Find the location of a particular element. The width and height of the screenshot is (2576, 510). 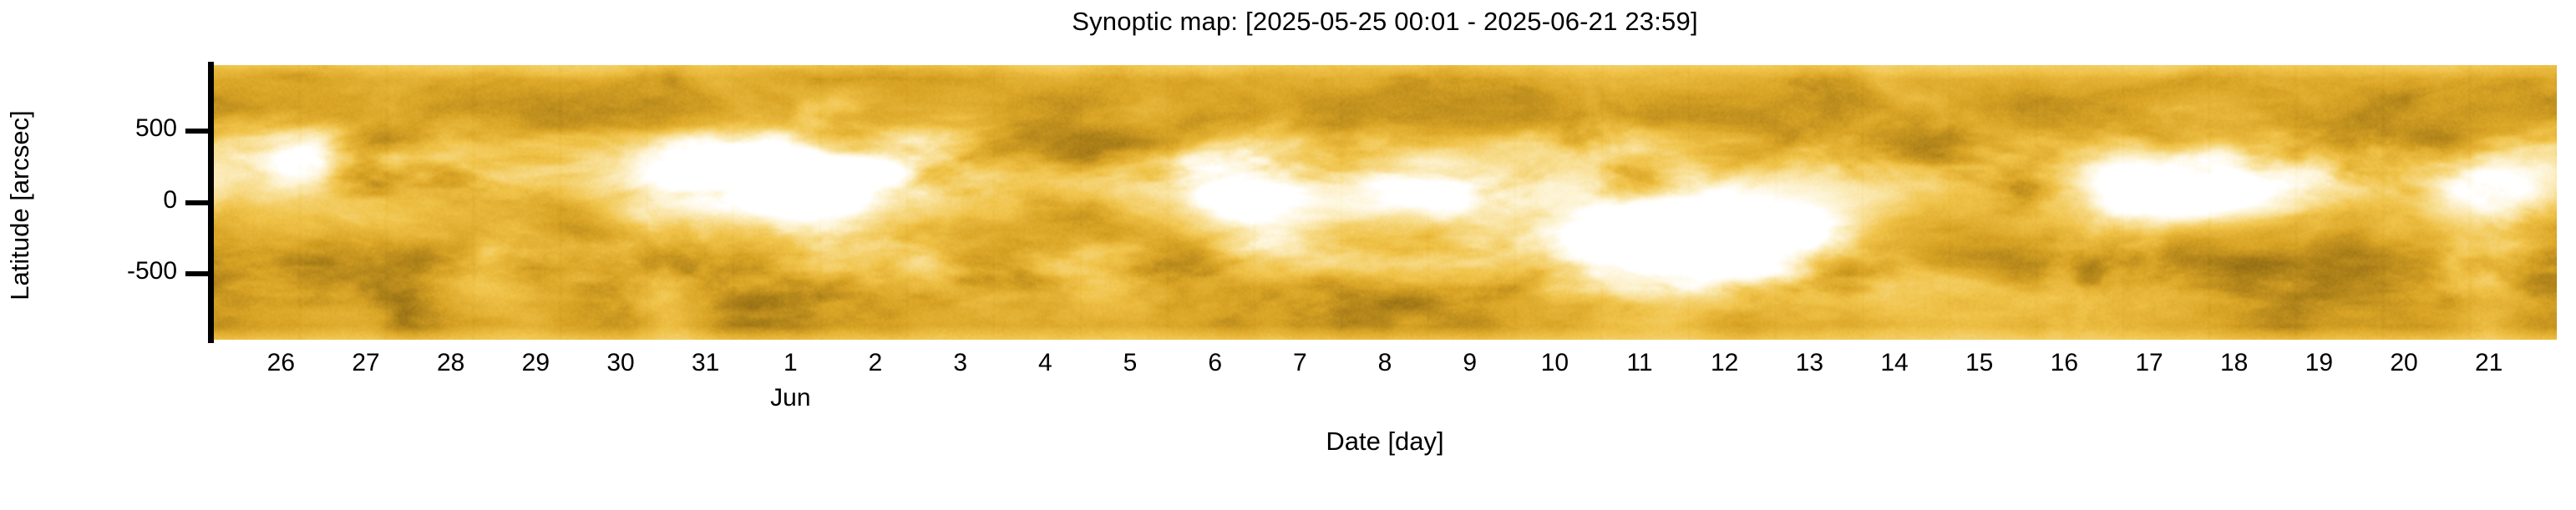

x-tick-label: 5 is located at coordinates (1130, 362).